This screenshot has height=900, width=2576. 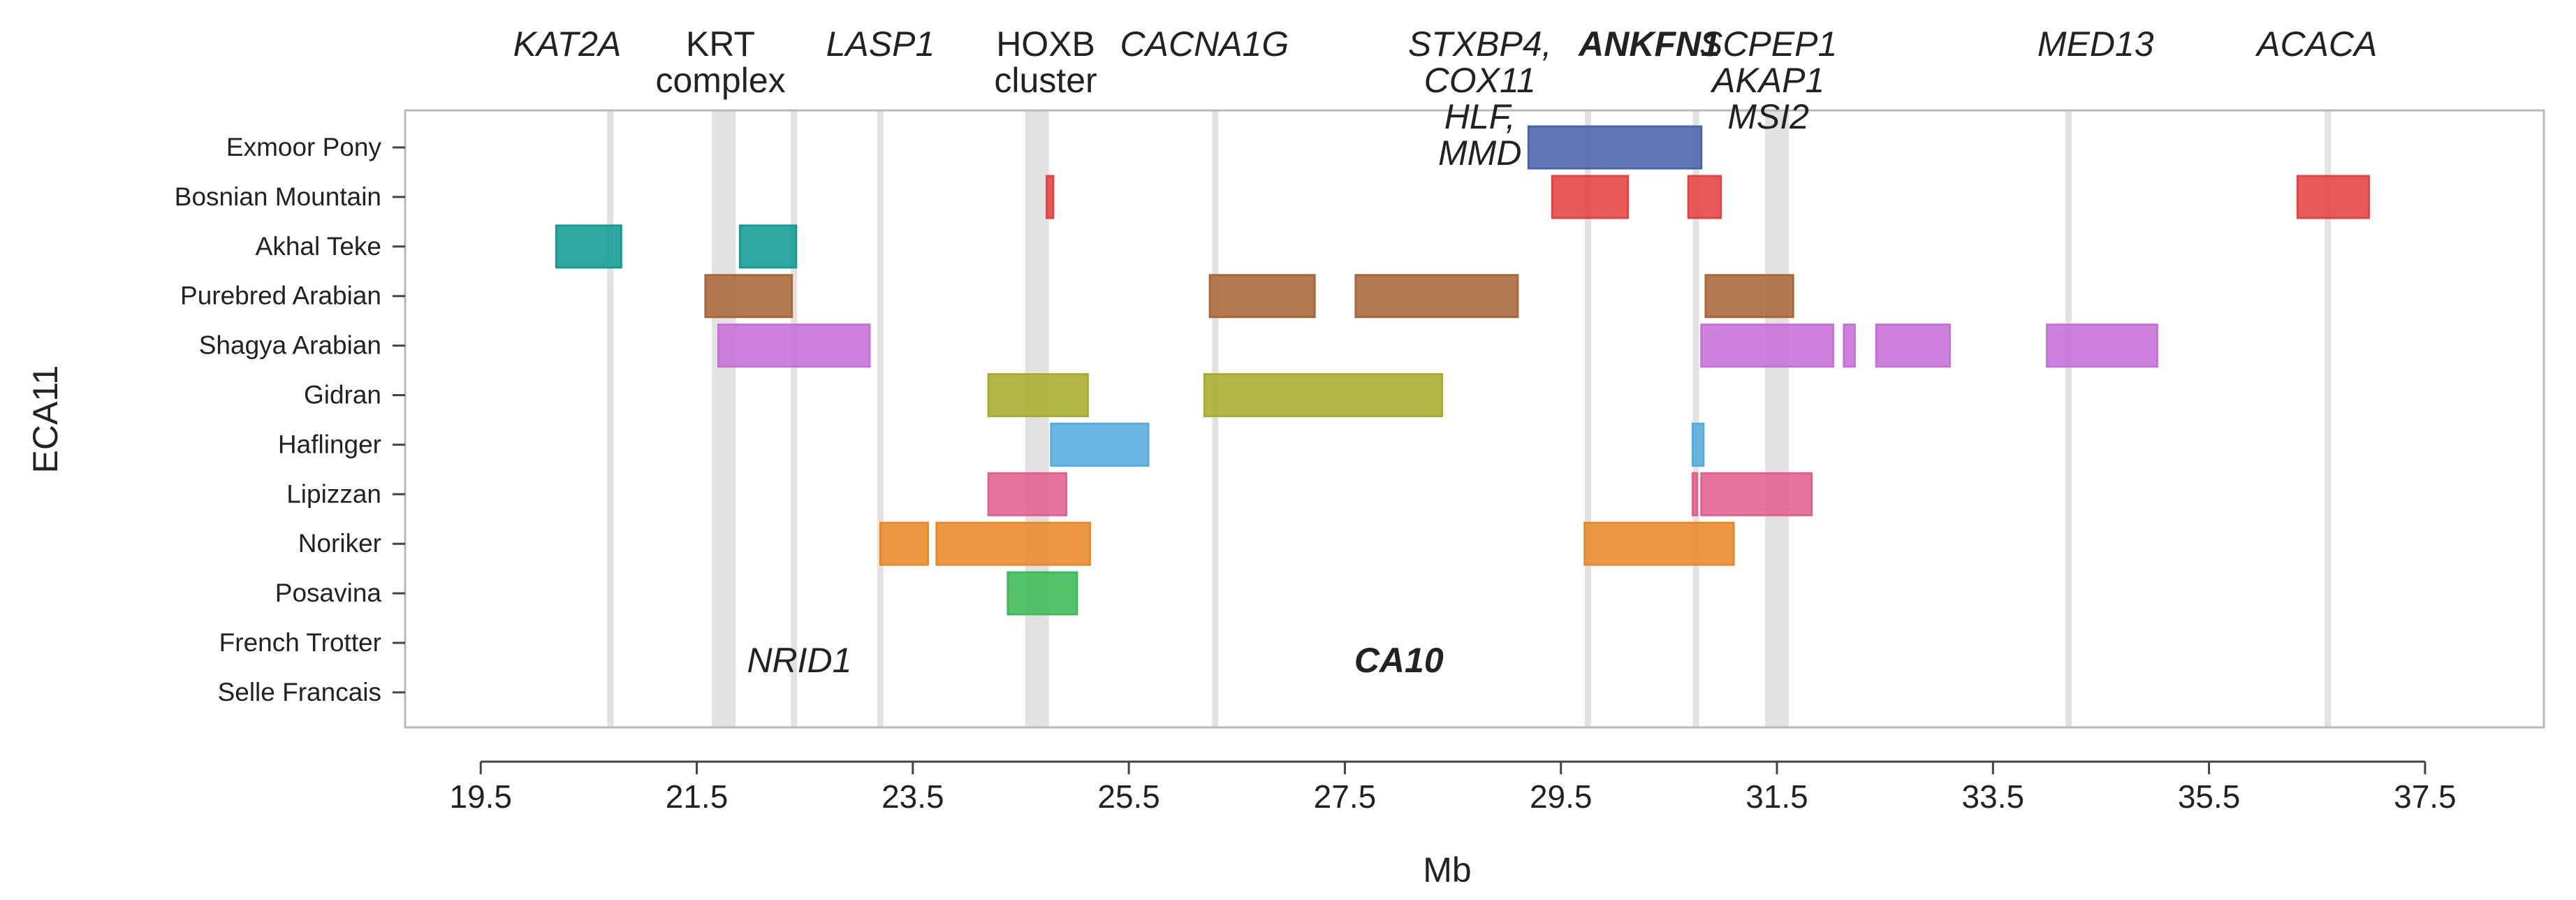 What do you see at coordinates (2095, 44) in the screenshot?
I see `gene-label-med13: MED13` at bounding box center [2095, 44].